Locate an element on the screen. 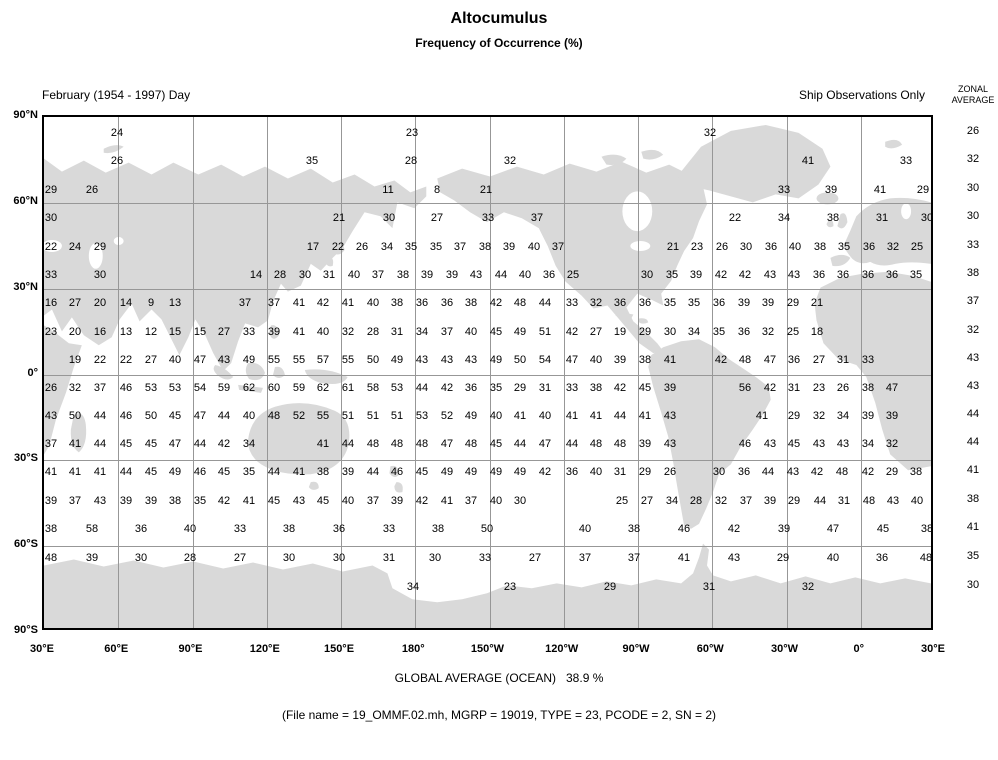  grid-value: 53 is located at coordinates (175, 388).